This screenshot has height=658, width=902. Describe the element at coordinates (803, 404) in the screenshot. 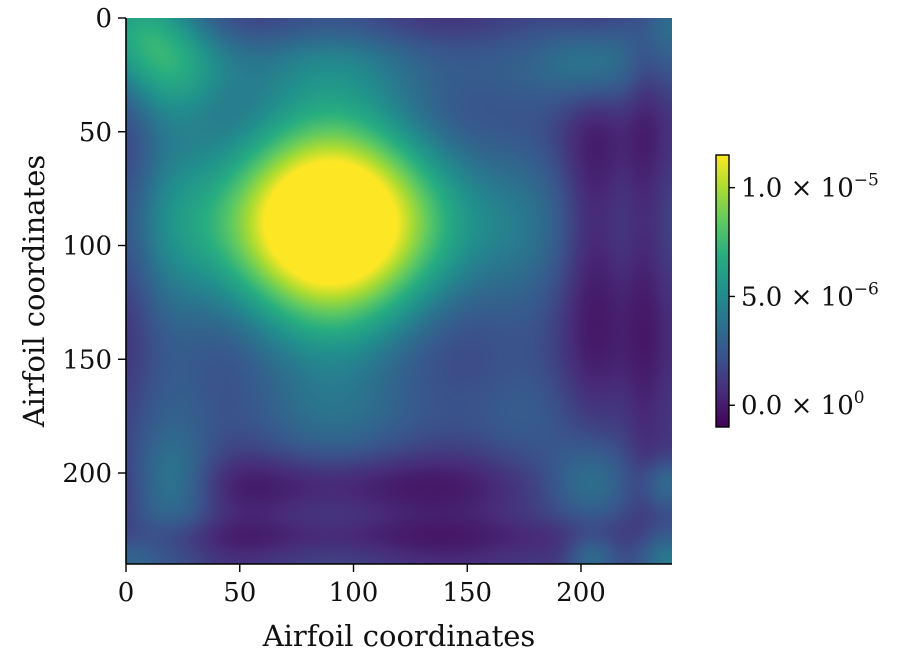

I see `colorbar-tick-label: 0.0 × 100` at that location.